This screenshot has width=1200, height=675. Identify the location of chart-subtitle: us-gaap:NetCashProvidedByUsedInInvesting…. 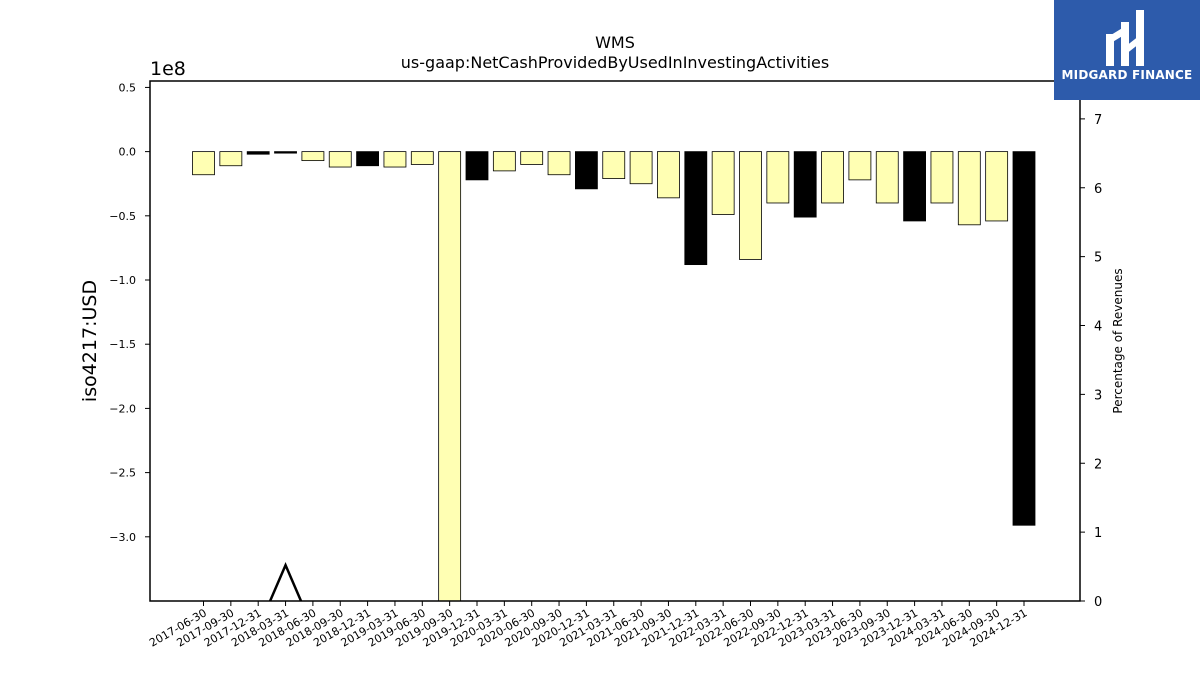
(615, 62).